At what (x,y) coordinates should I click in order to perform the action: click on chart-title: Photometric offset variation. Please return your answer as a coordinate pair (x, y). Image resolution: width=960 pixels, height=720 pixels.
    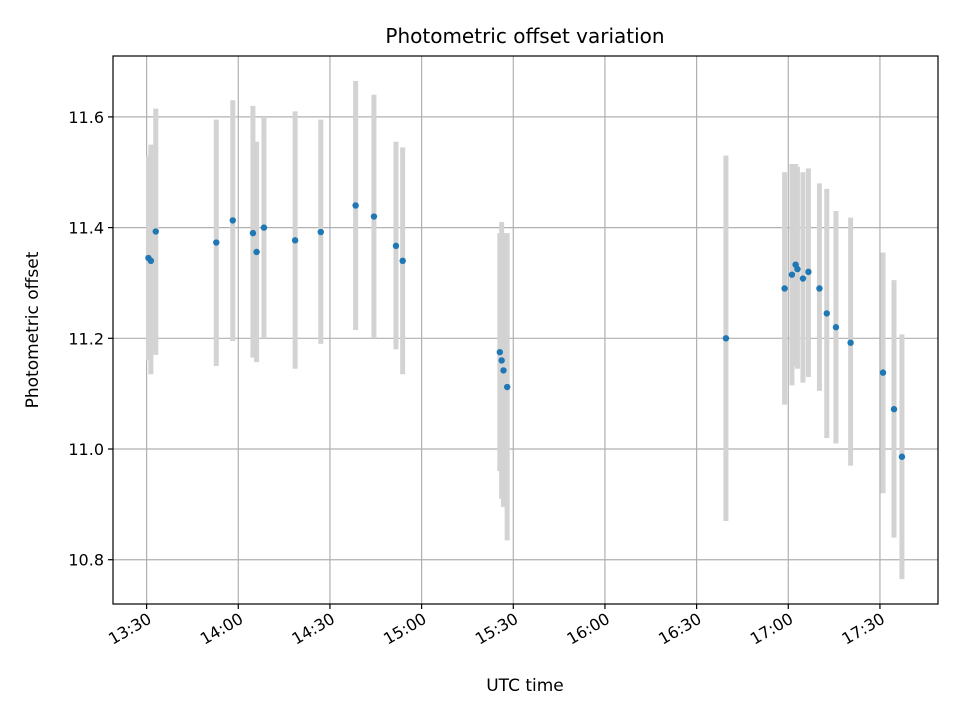
    Looking at the image, I should click on (524, 36).